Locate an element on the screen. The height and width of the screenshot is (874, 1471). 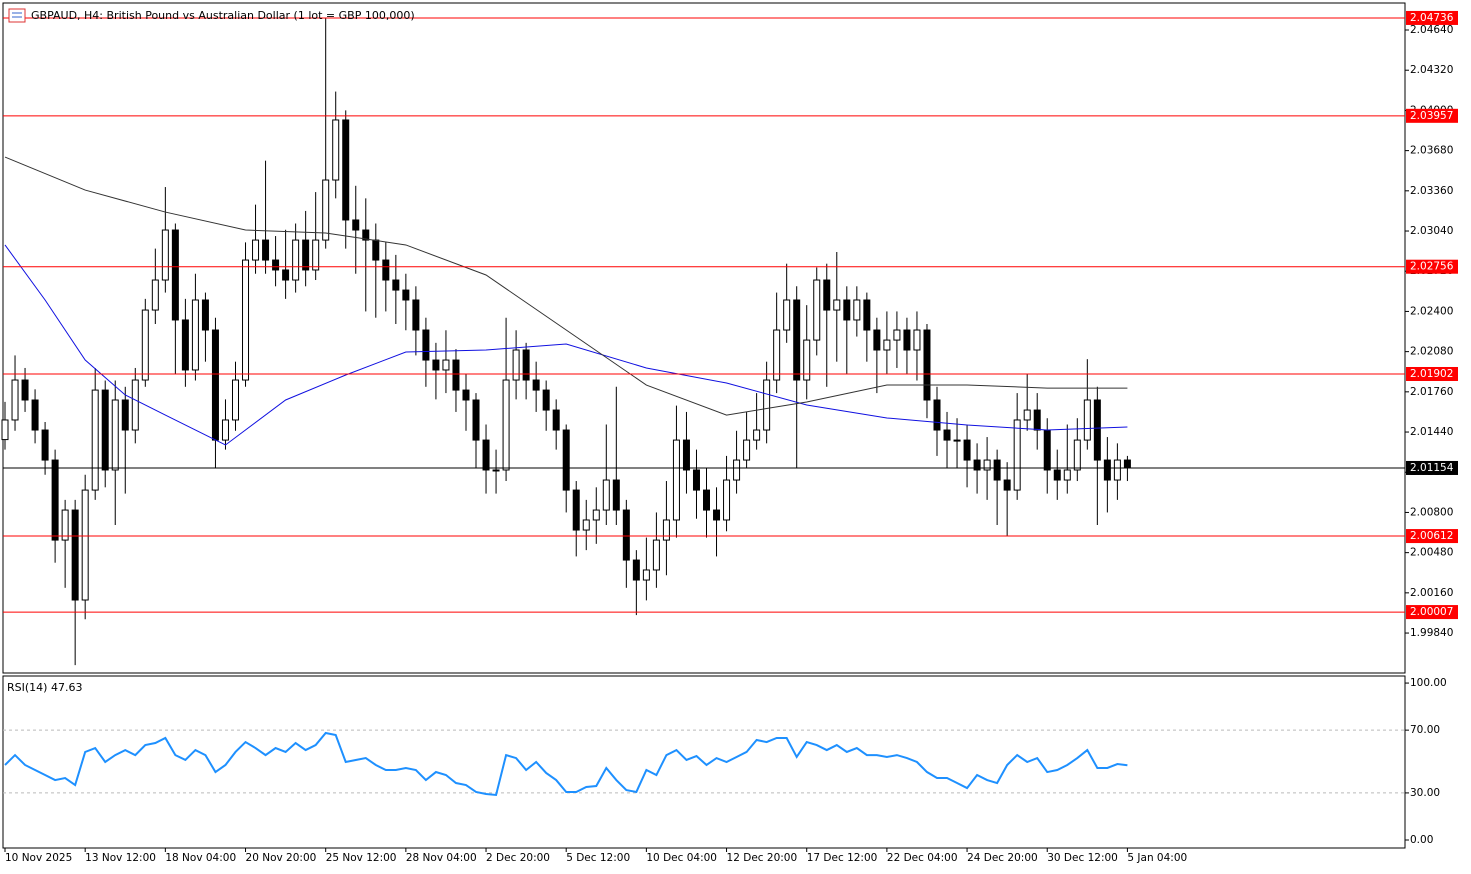
price-label: 2.00612 is located at coordinates (1431, 536).